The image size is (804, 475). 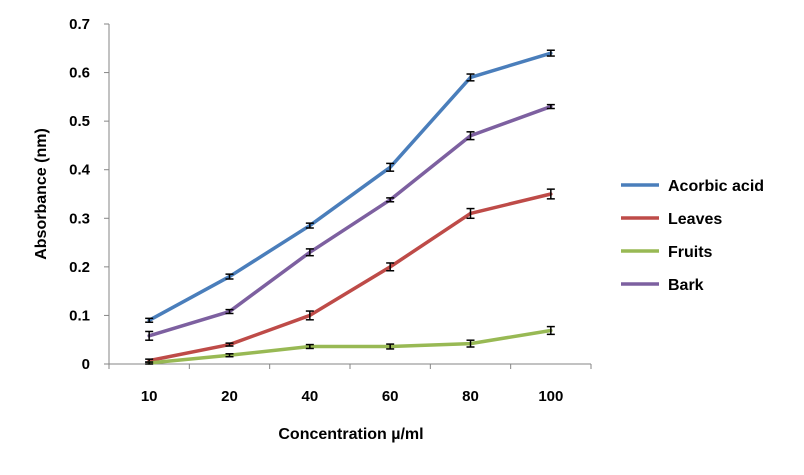 What do you see at coordinates (79, 315) in the screenshot?
I see `y-tick-label: 0.1` at bounding box center [79, 315].